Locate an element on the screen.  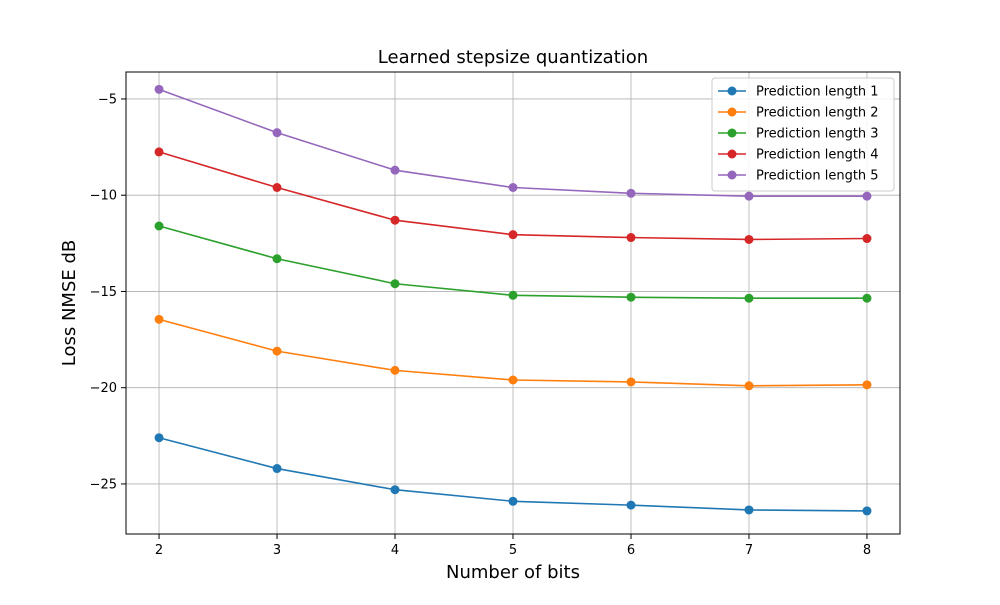
legend-label: Prediction length 5 is located at coordinates (817, 176).